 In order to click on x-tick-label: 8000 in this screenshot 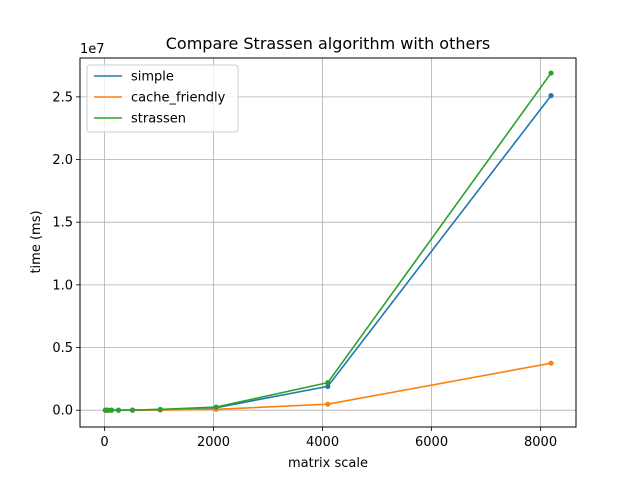, I will do `click(540, 442)`.